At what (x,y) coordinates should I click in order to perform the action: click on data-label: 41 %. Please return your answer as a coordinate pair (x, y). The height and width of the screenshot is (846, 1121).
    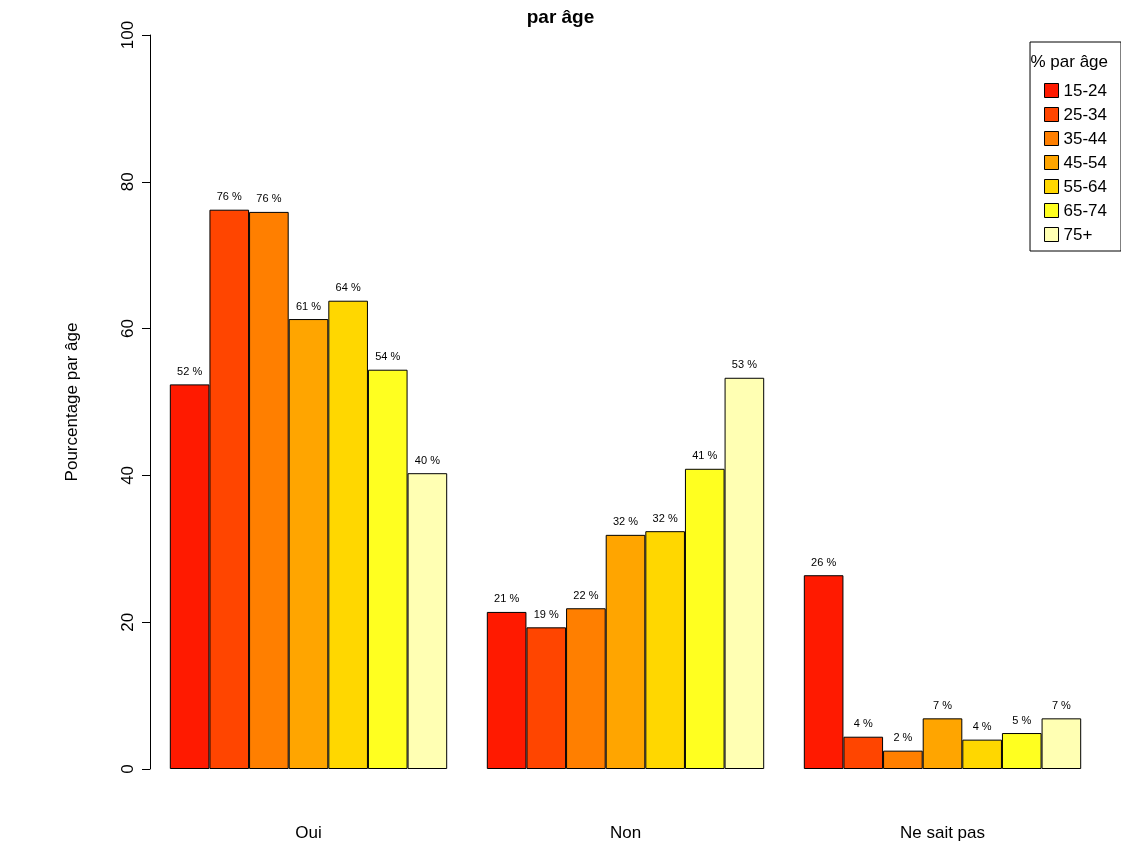
    Looking at the image, I should click on (705, 455).